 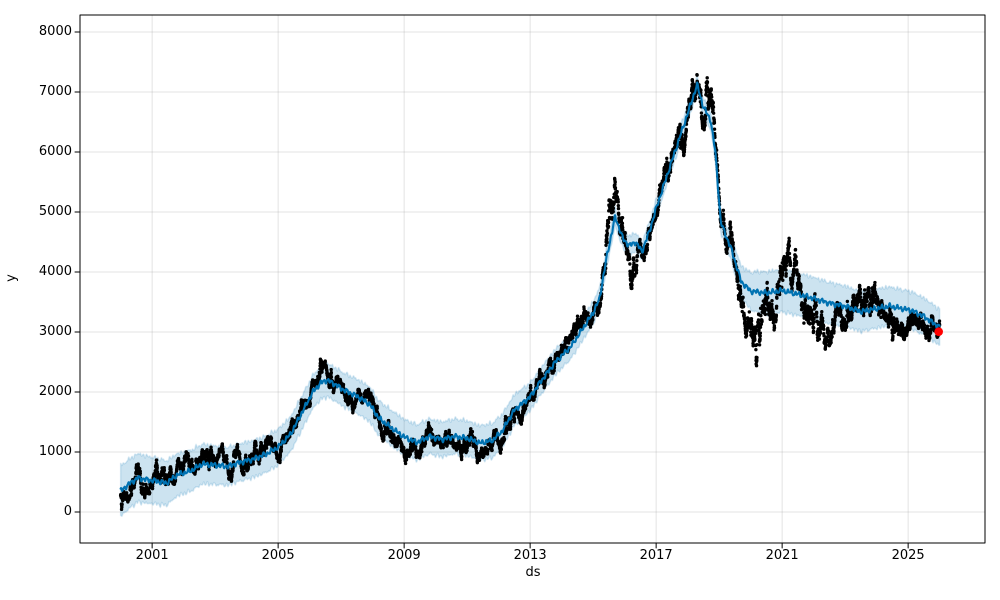 I want to click on y-tick-label: 7000, so click(x=55, y=91).